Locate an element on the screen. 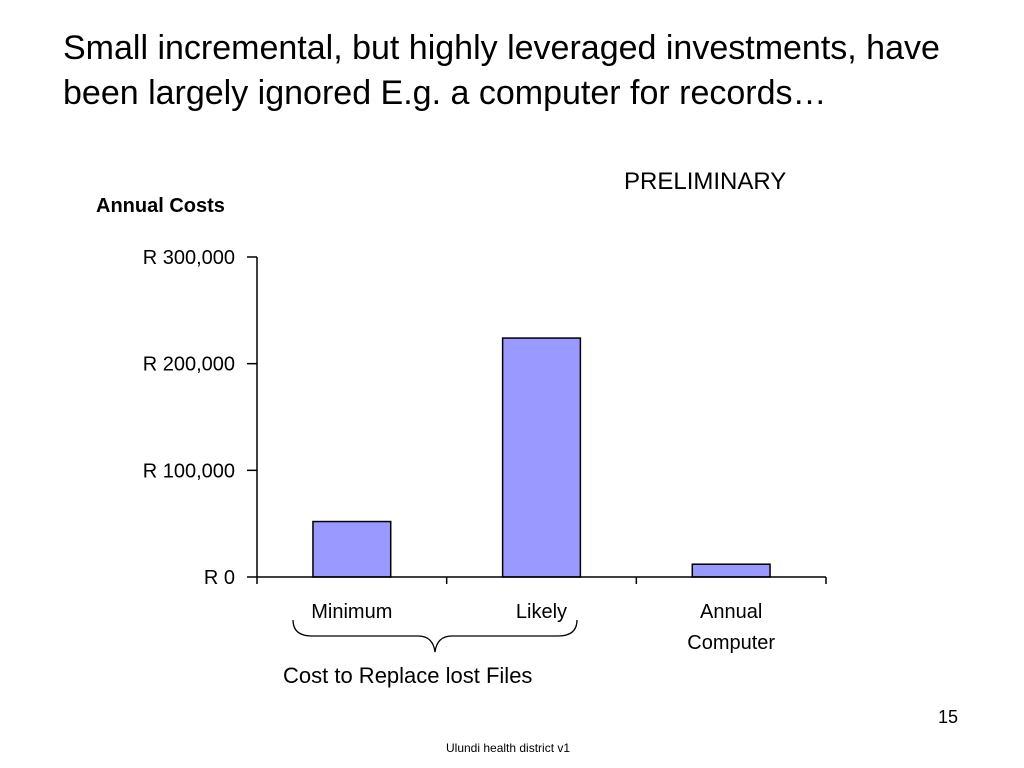 The width and height of the screenshot is (1024, 768). x-tick-label-line: Minimum is located at coordinates (351, 612).